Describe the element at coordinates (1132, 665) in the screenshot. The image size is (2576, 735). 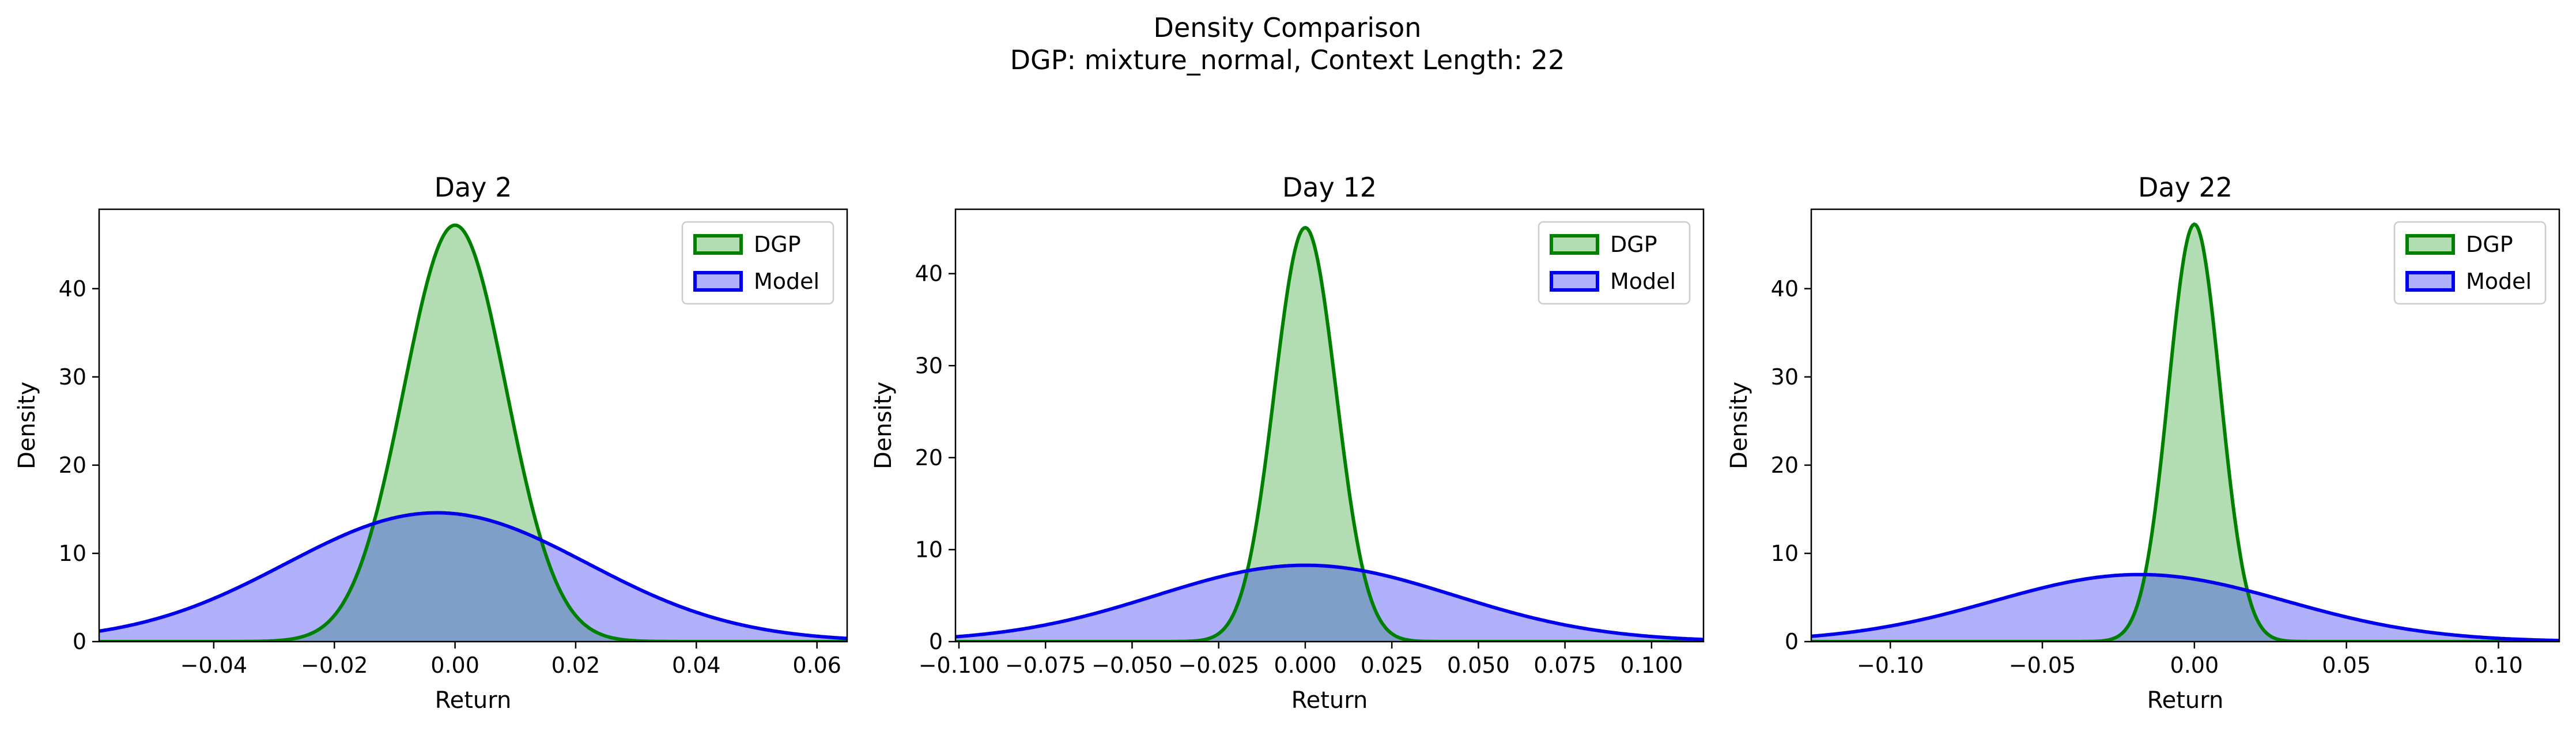
I see `x-tick-label: −0.050` at that location.